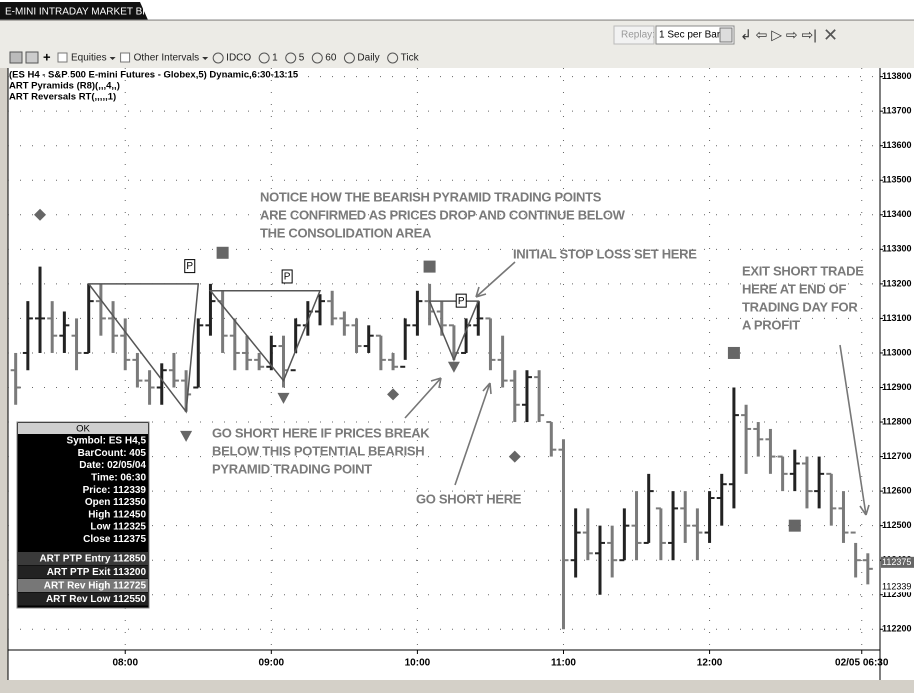 The image size is (914, 698). I want to click on price-axis-bg, so click(897, 374).